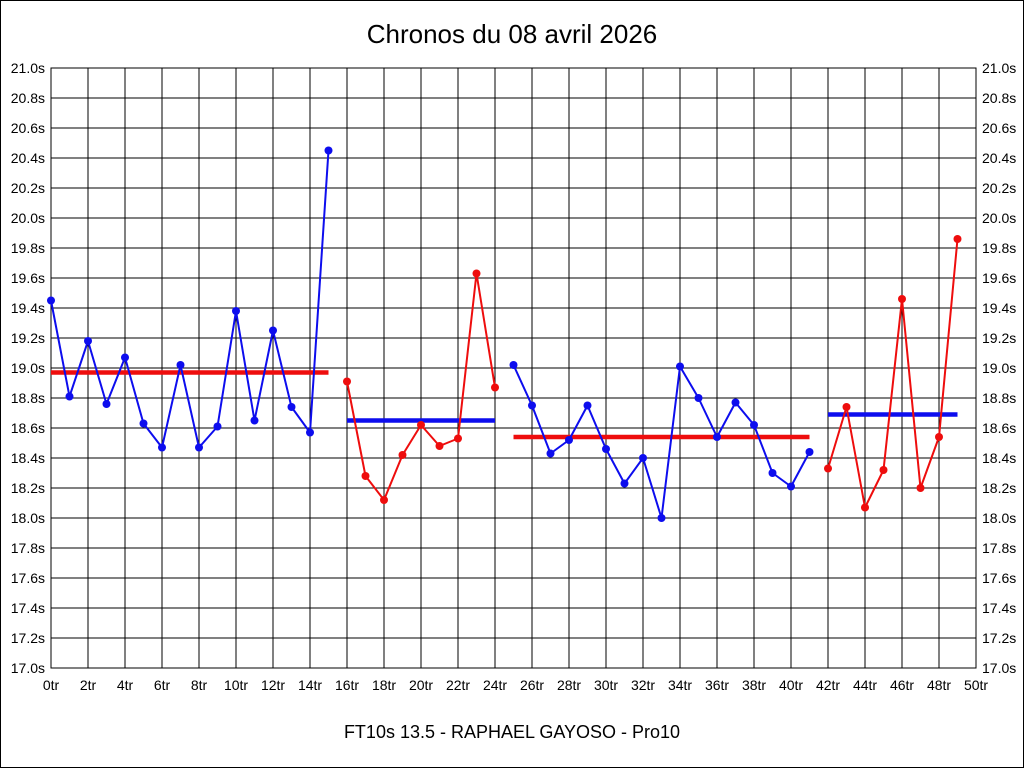  What do you see at coordinates (717, 685) in the screenshot?
I see `x-axis-tick-label: 36tr` at bounding box center [717, 685].